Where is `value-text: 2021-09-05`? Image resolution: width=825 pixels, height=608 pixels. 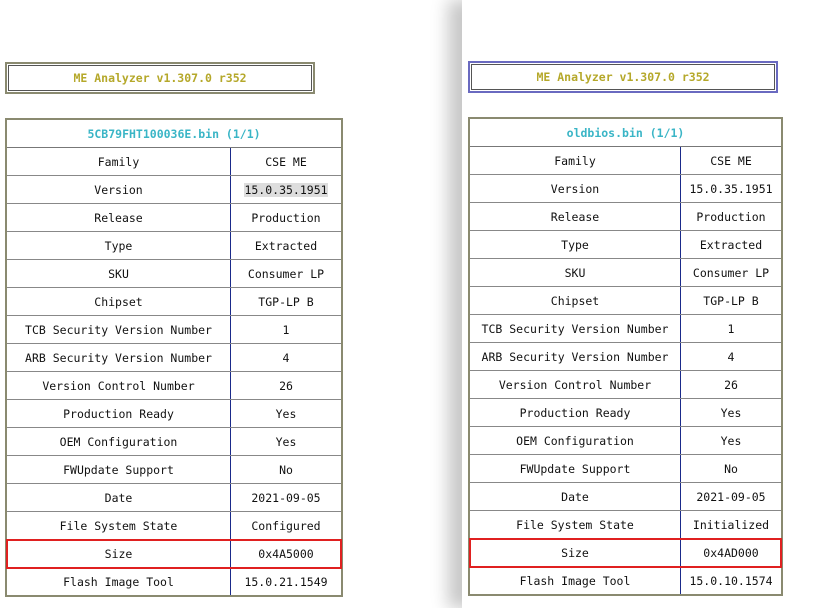
value-text: 2021-09-05 is located at coordinates (731, 496).